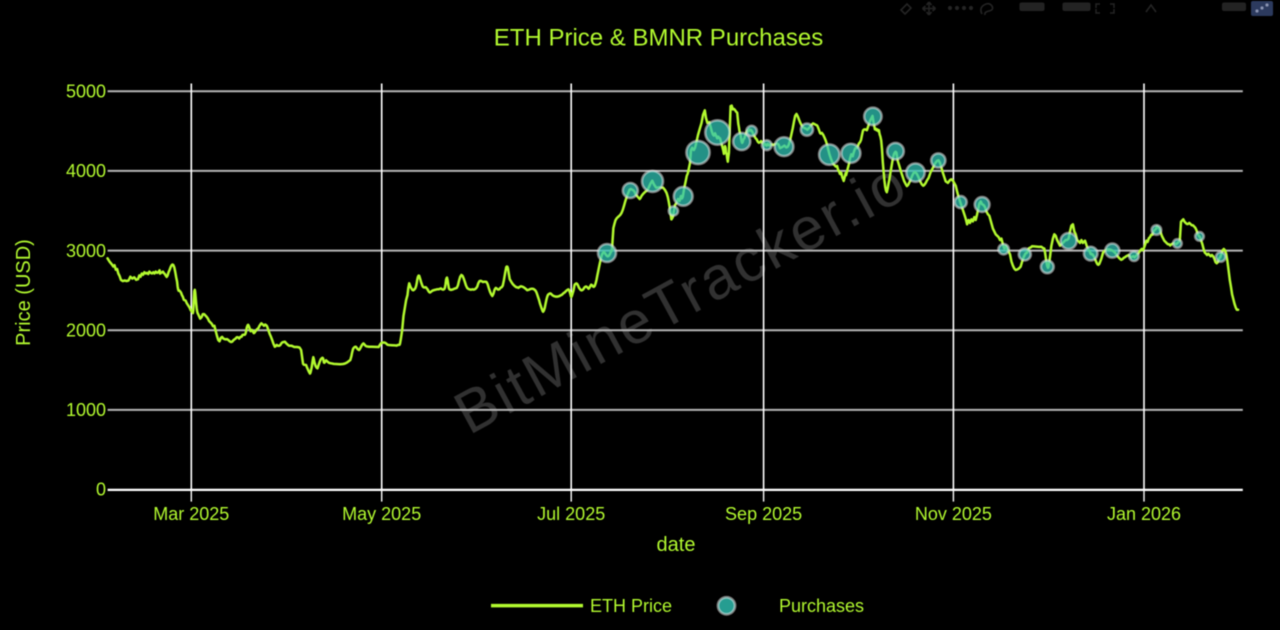  Describe the element at coordinates (763, 514) in the screenshot. I see `svg-text: Sep 2025` at that location.